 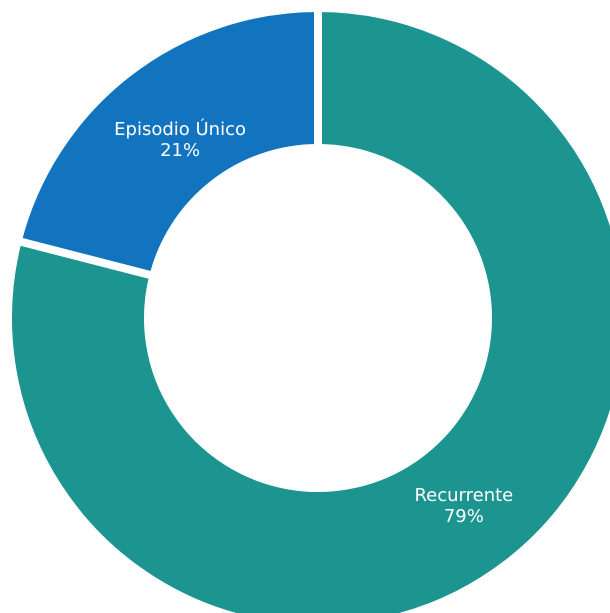 I want to click on label-text: 21%, so click(x=180, y=151).